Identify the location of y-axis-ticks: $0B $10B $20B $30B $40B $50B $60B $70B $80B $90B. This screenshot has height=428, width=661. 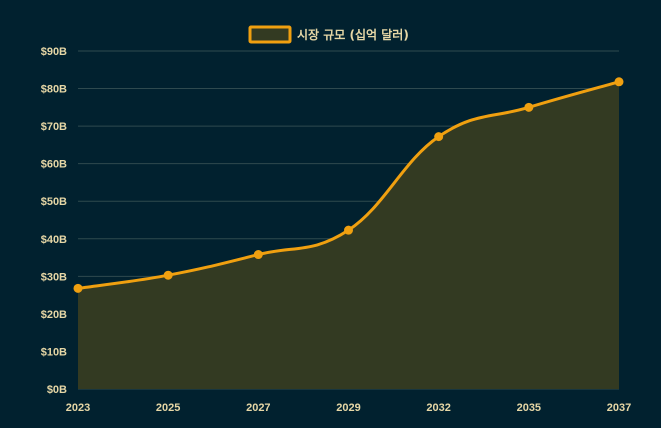
(54, 221).